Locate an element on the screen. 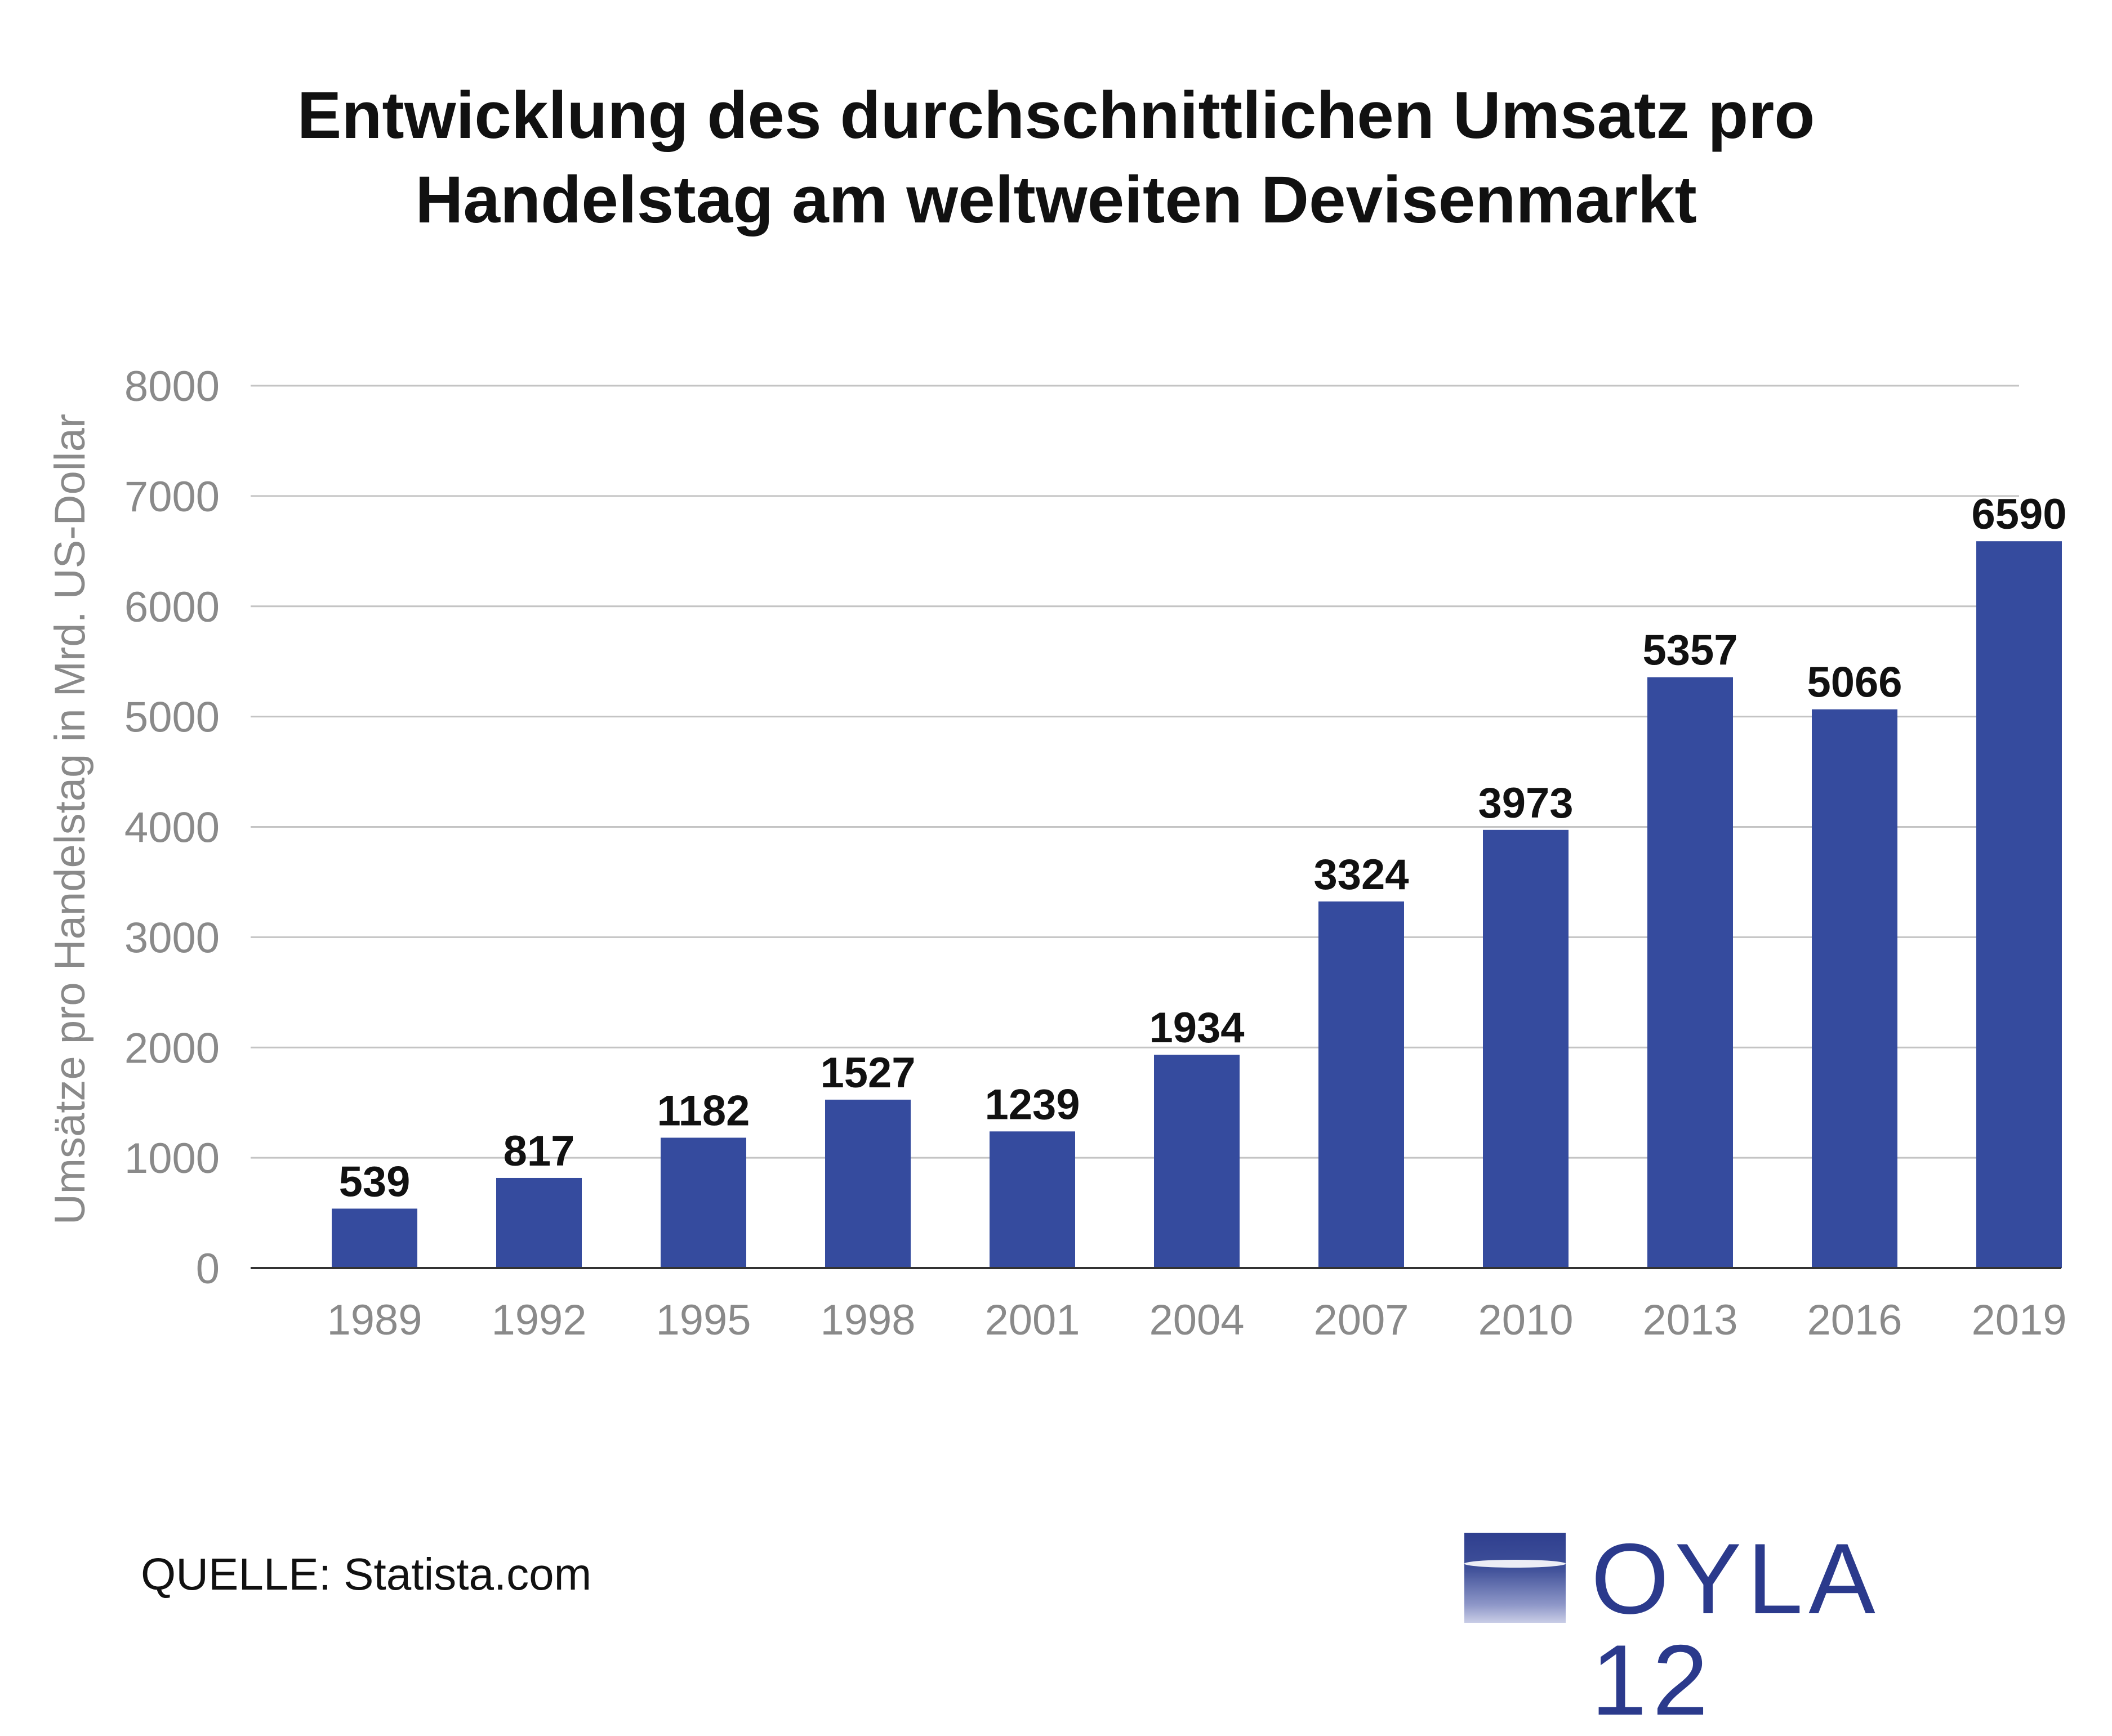 The image size is (2112, 1736). y-tick-label: 7000 is located at coordinates (172, 497).